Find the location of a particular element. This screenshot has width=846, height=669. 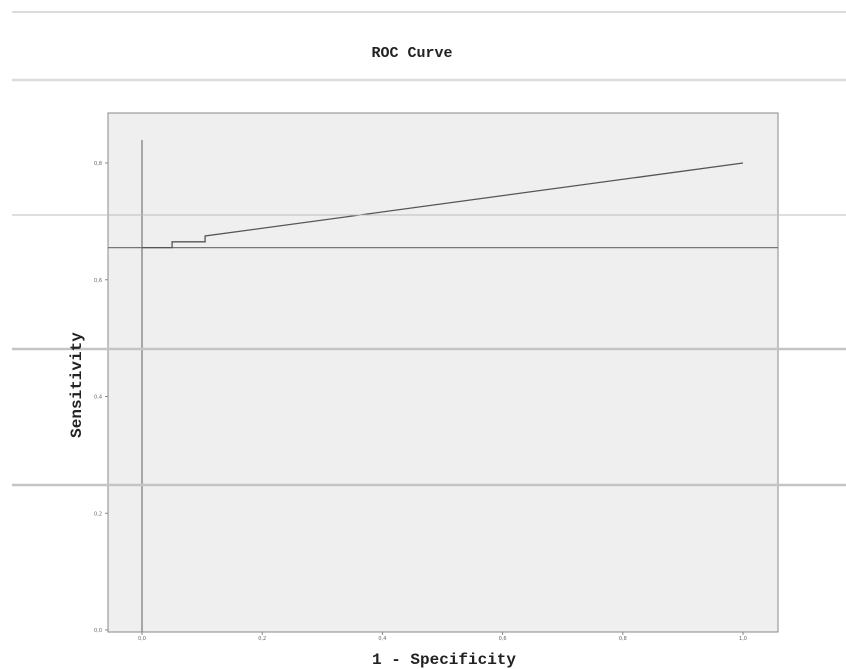

x-axis-ticks: 0,0 0,2 0,4 0,6 0,8 1,0 is located at coordinates (442, 637).